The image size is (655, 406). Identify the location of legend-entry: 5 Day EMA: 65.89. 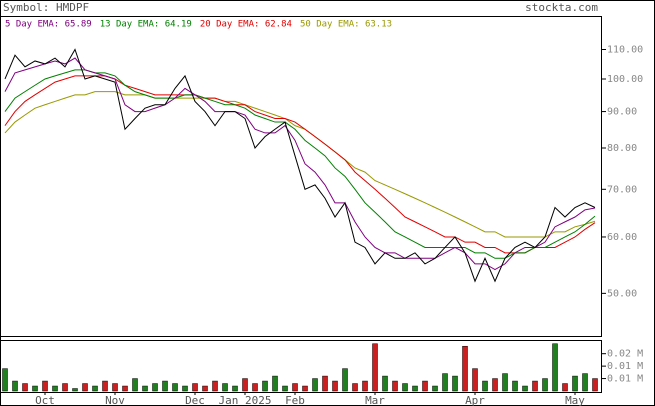
(48, 25).